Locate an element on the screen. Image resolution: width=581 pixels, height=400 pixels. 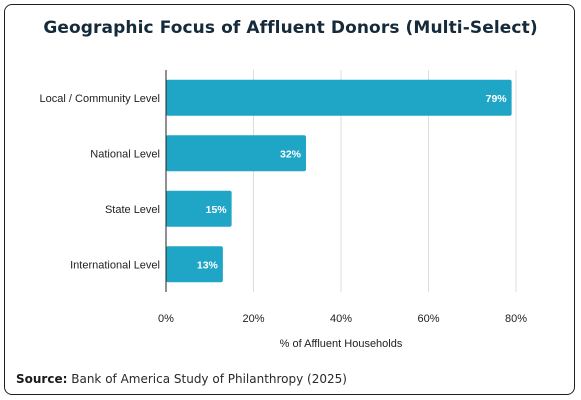
category-label: State Level is located at coordinates (132, 210).